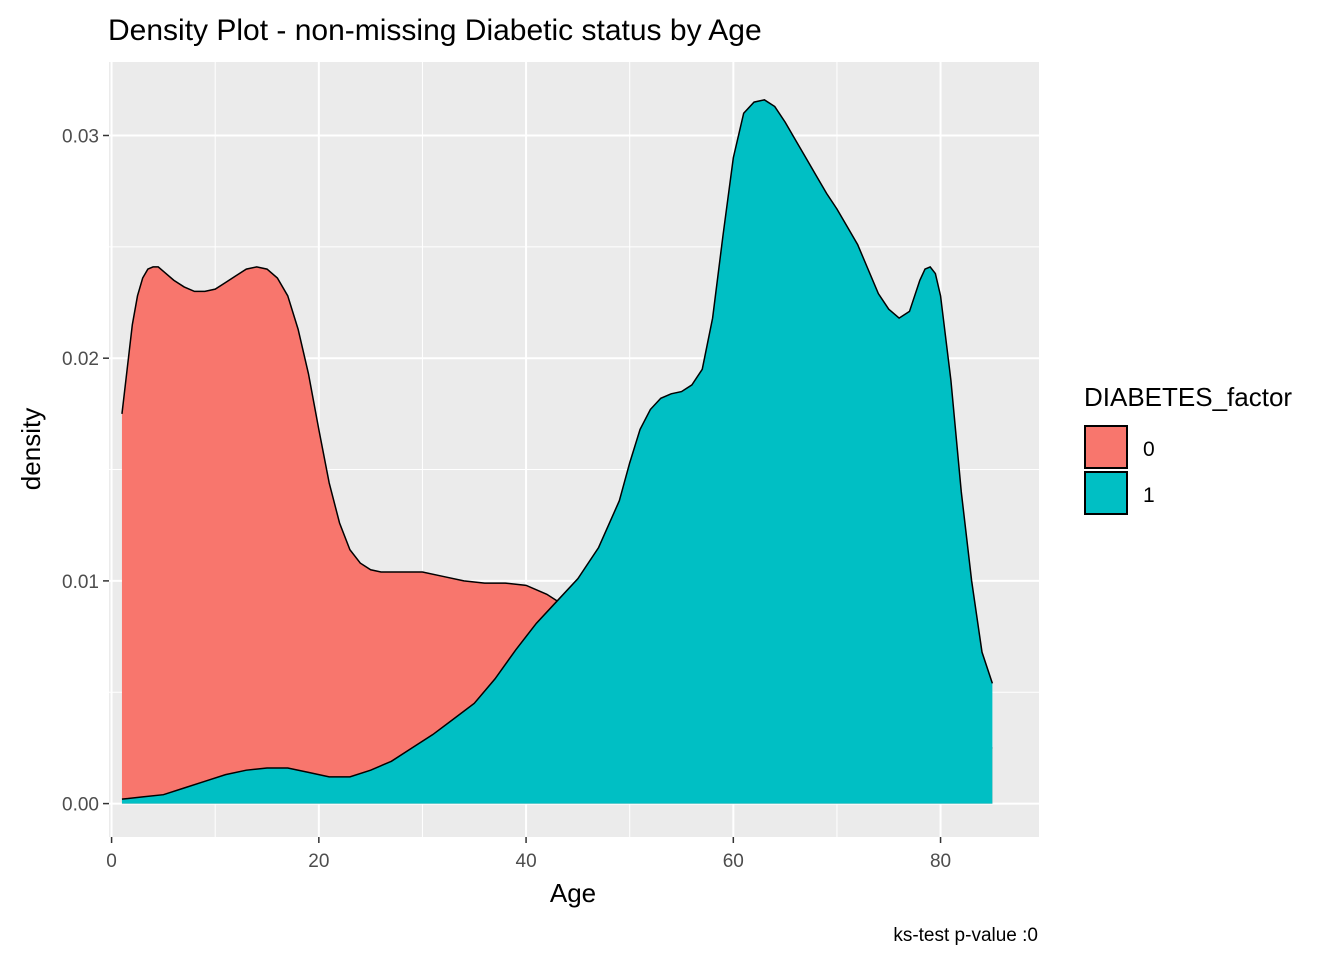 The width and height of the screenshot is (1344, 960). What do you see at coordinates (526, 861) in the screenshot?
I see `x-tick-label: 40` at bounding box center [526, 861].